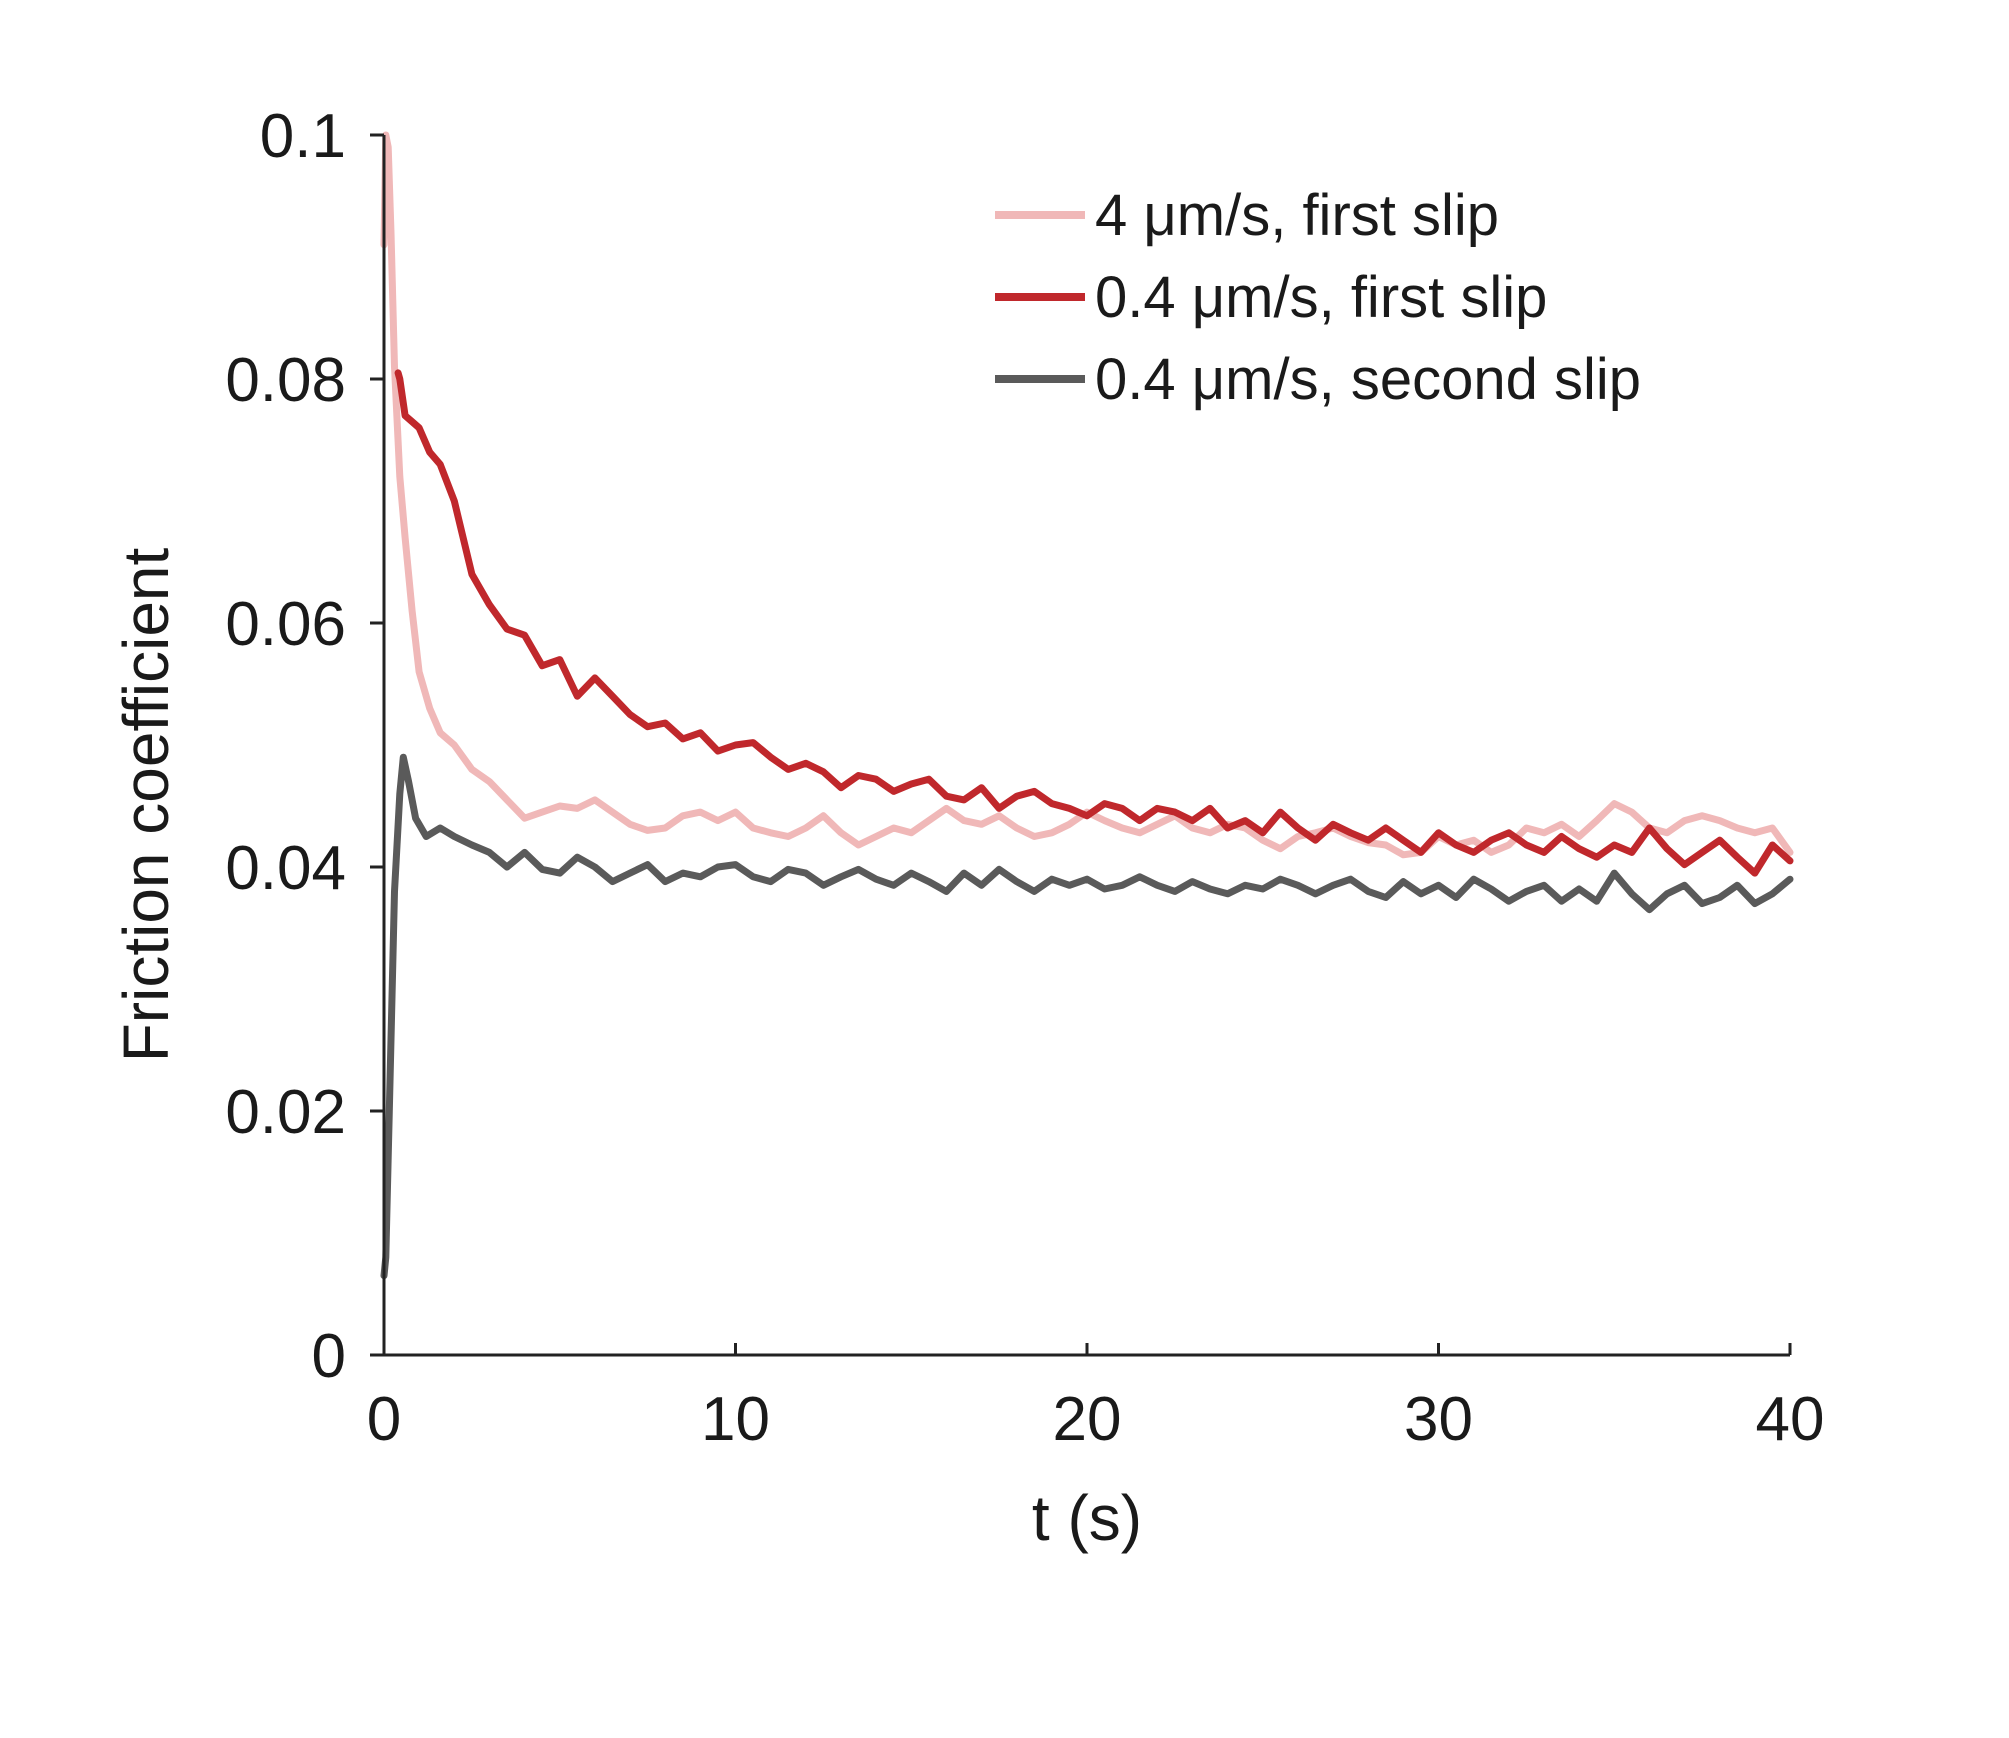 The image size is (2009, 1738). What do you see at coordinates (384, 1419) in the screenshot?
I see `x-tick-label: 0` at bounding box center [384, 1419].